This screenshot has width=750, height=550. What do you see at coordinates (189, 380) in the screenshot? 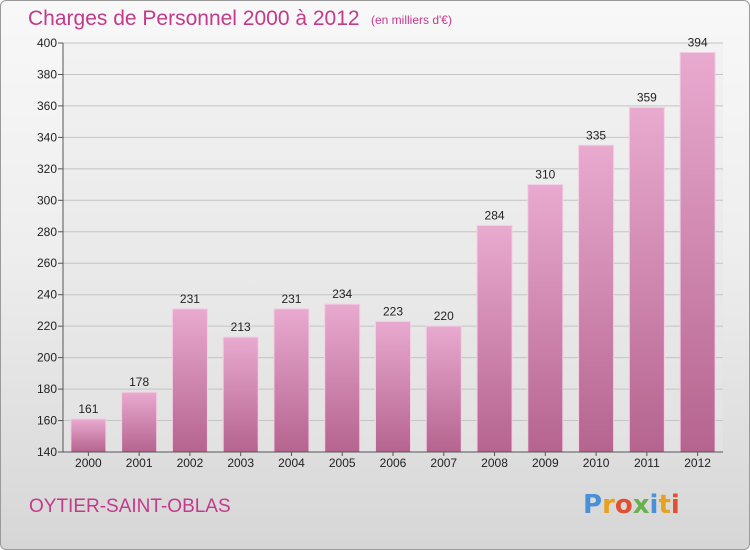
I see `bar-2002` at bounding box center [189, 380].